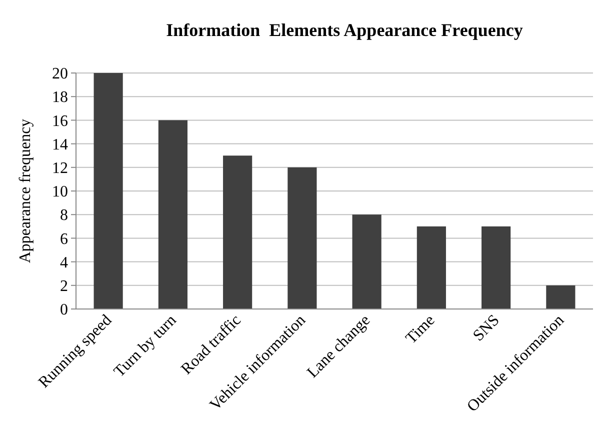  Describe the element at coordinates (60, 97) in the screenshot. I see `y-tick-label: 18` at that location.